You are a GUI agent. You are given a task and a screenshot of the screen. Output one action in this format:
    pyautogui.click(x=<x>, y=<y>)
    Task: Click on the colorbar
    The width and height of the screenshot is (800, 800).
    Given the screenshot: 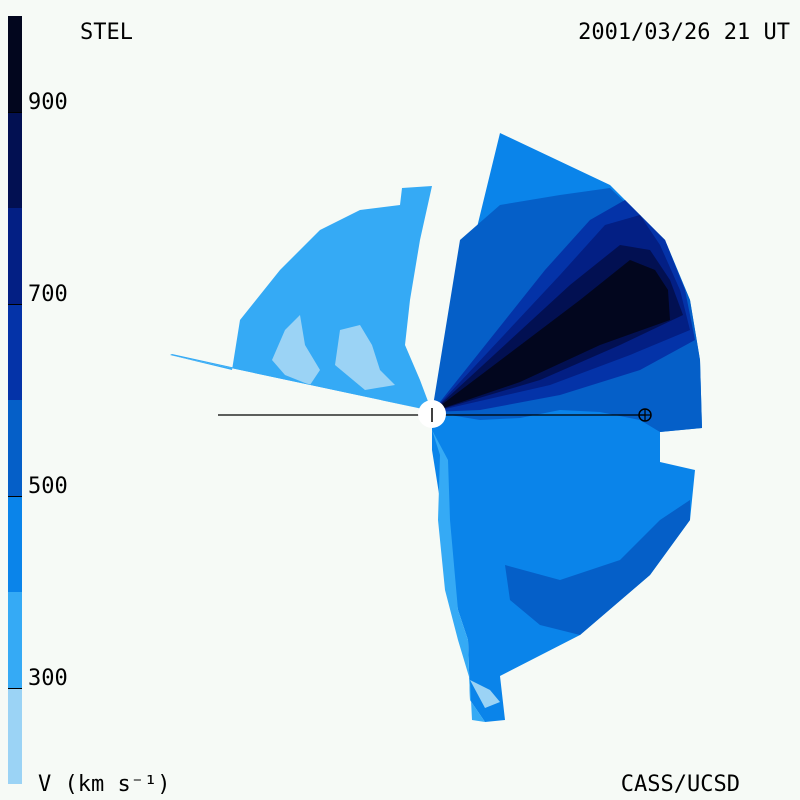 What is the action you would take?
    pyautogui.click(x=15, y=400)
    